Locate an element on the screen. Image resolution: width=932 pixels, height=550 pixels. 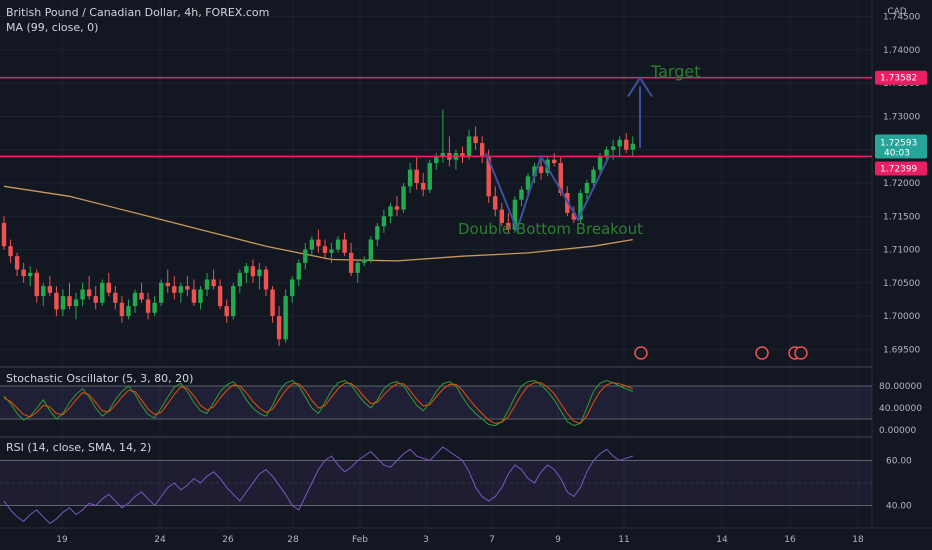
rsi-band is located at coordinates (436, 483).